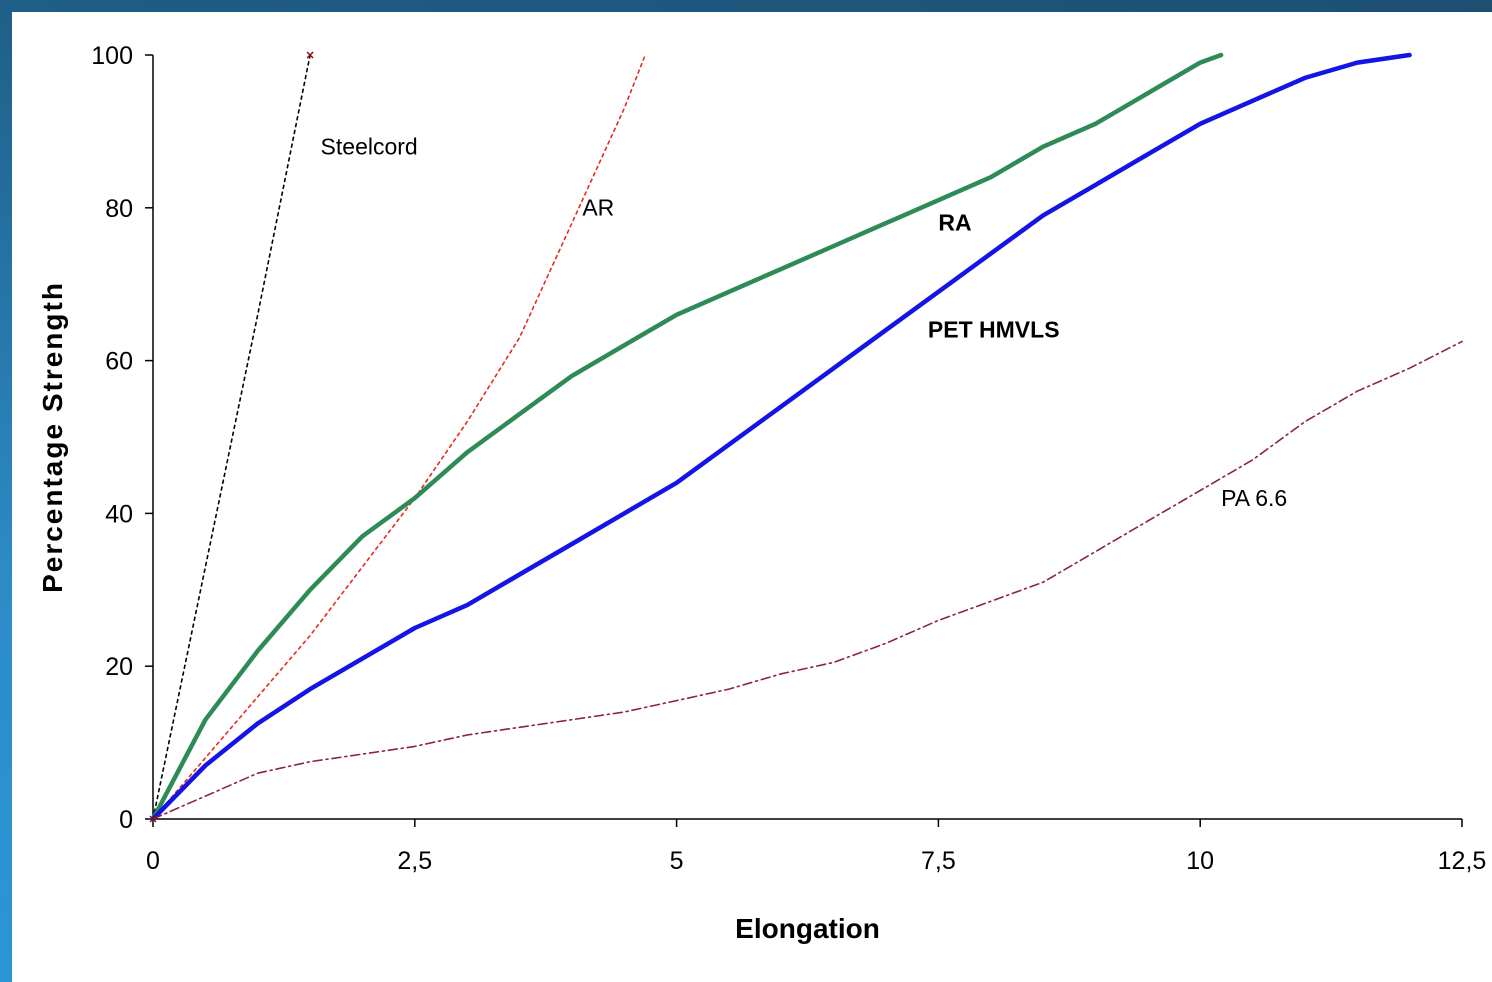 The height and width of the screenshot is (982, 1492). I want to click on y-tick-label: 80, so click(119, 209).